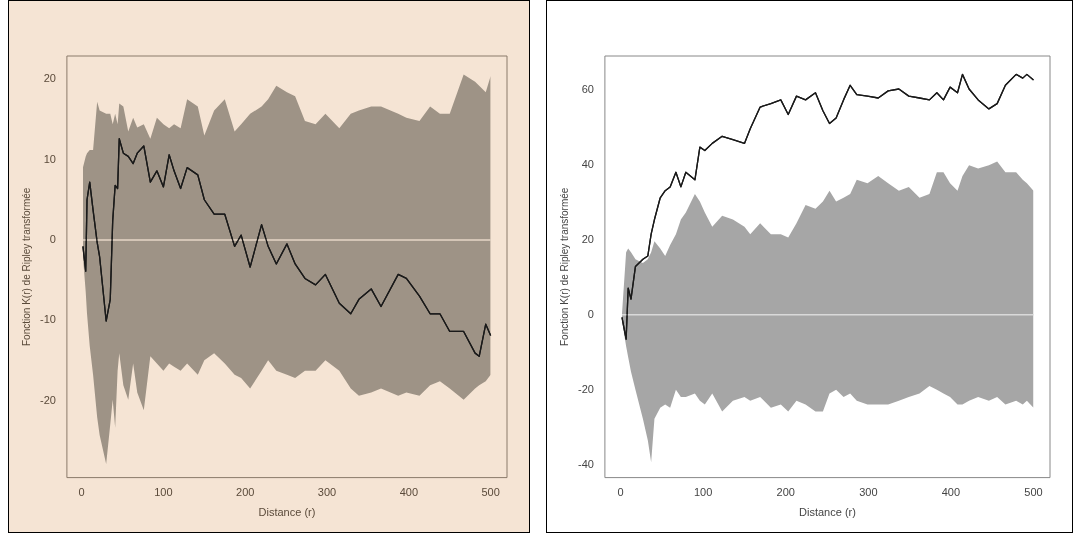 This screenshot has height=535, width=1077. I want to click on y-tick-label: -10, so click(47, 319).